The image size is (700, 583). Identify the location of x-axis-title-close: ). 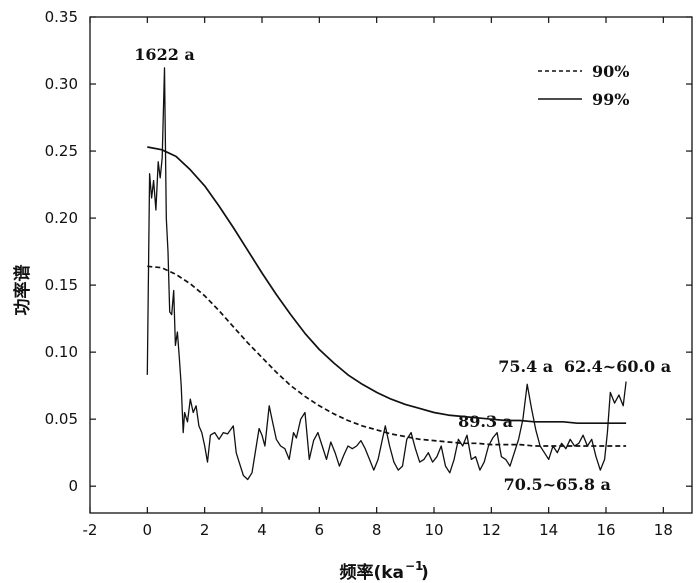
(425, 573).